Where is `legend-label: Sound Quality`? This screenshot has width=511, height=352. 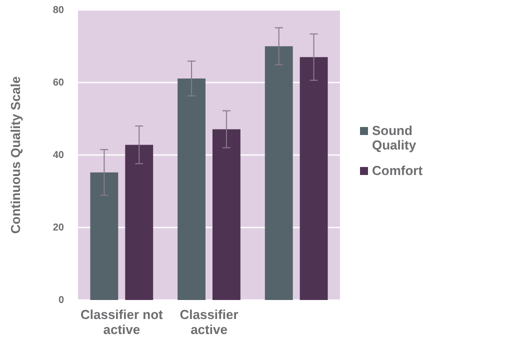 legend-label: Sound Quality is located at coordinates (394, 137).